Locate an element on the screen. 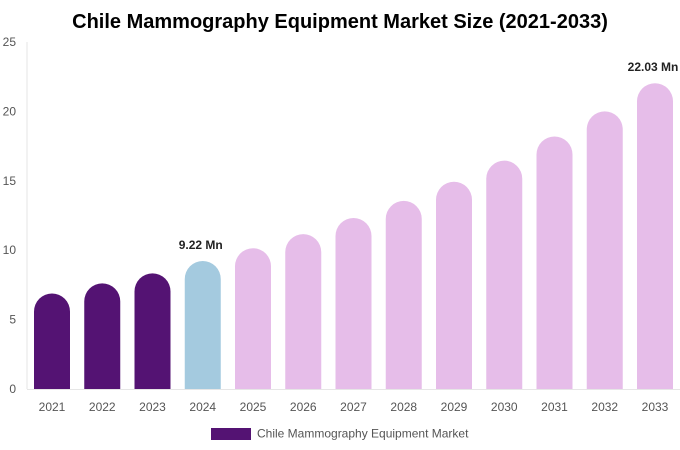  x-tick-label: 2031 is located at coordinates (554, 407).